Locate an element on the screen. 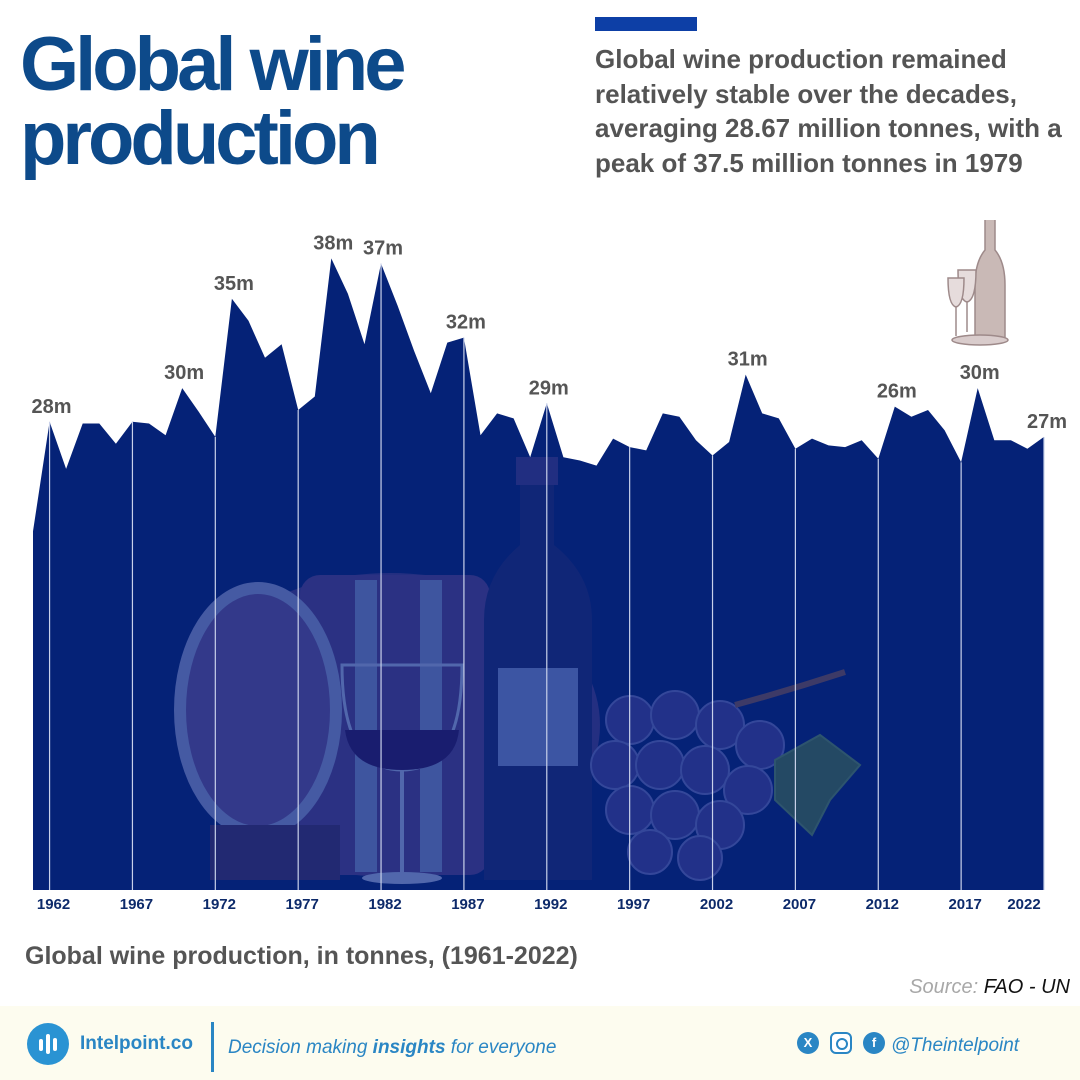  footer-divider is located at coordinates (212, 1047).